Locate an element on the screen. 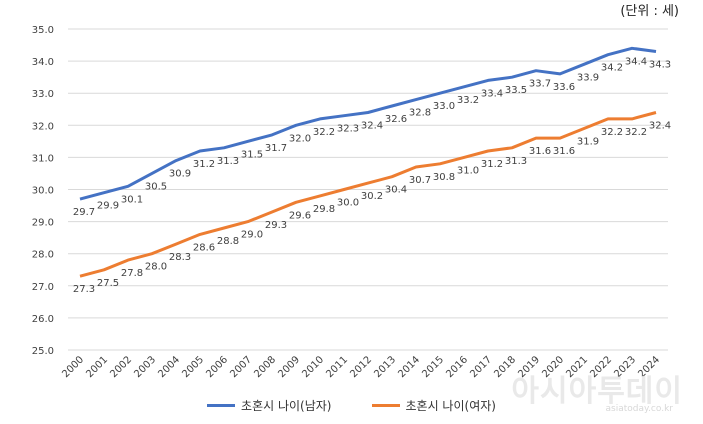 The image size is (703, 424). data-label: 29.6 is located at coordinates (300, 215).